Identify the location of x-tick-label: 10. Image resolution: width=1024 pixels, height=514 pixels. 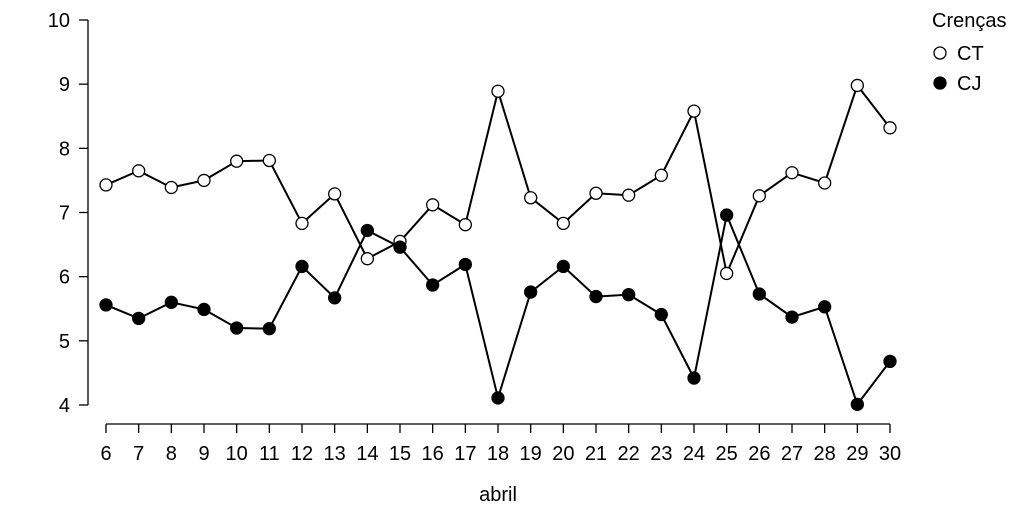
(237, 454).